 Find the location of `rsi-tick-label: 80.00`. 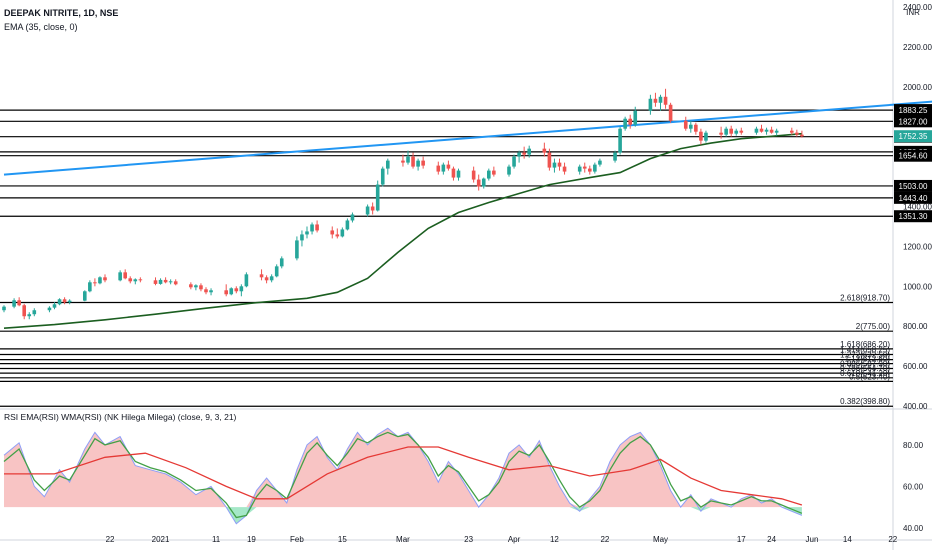

rsi-tick-label: 80.00 is located at coordinates (913, 445).